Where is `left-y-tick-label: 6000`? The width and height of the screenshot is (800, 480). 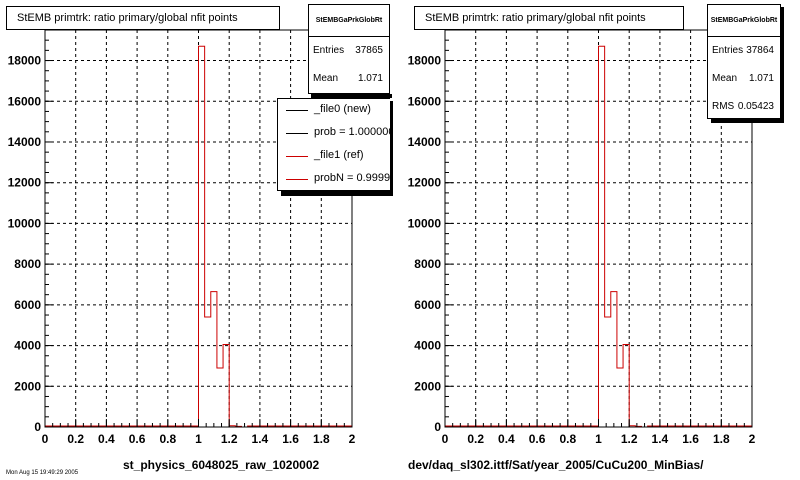
left-y-tick-label: 6000 is located at coordinates (27, 305).